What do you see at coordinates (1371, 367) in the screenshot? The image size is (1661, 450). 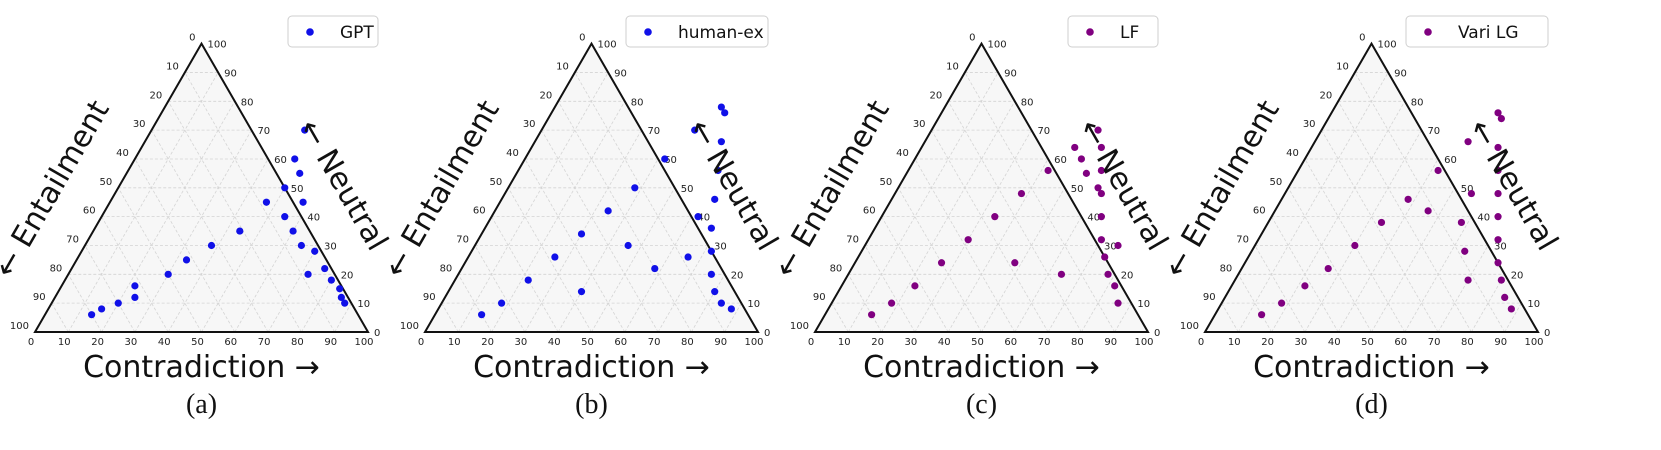 I see `bottom-axis-title: Contradiction →` at bounding box center [1371, 367].